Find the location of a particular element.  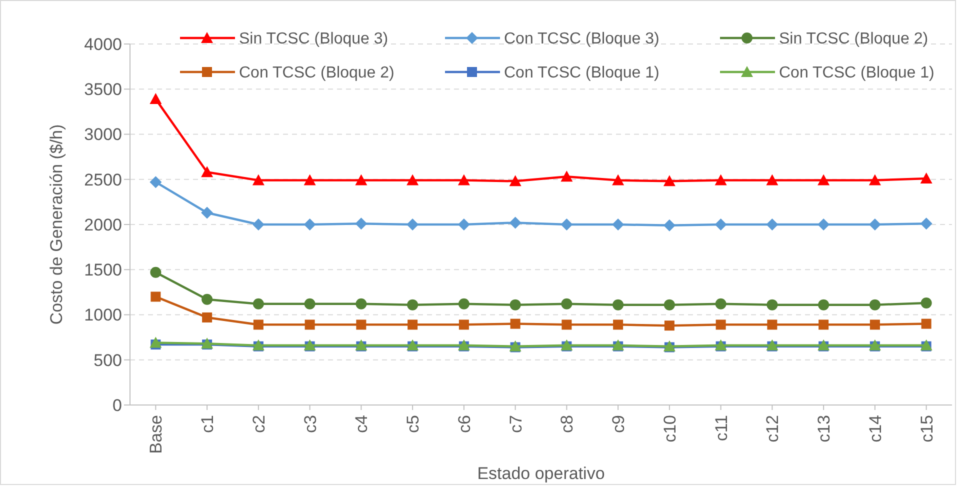

y-tick-label: 500 is located at coordinates (108, 360).